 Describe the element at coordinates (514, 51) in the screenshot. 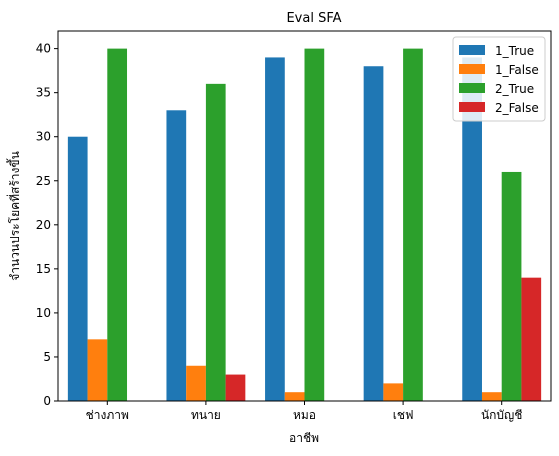

I see `legend-label-1_True: 1_True` at that location.